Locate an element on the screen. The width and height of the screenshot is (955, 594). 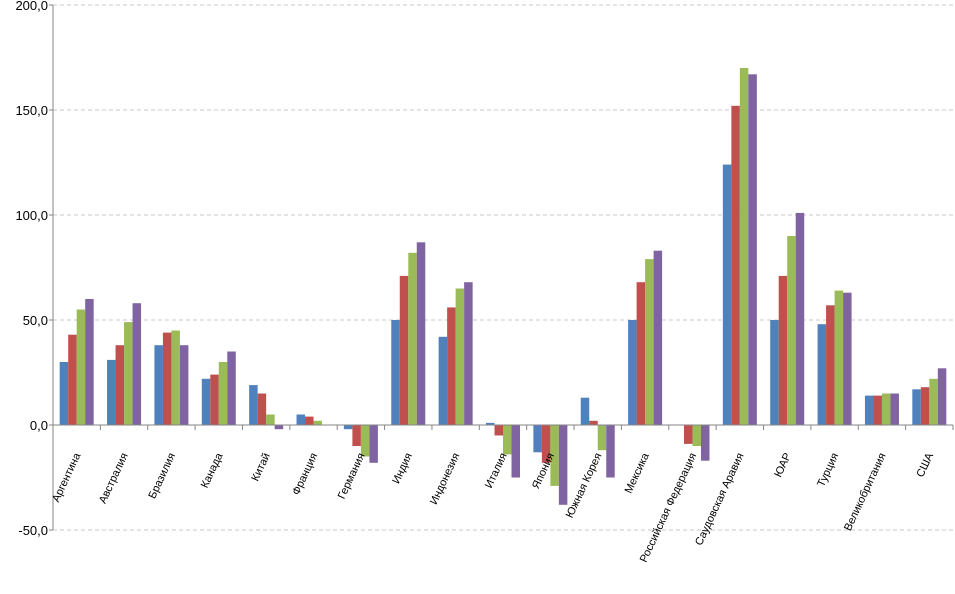
category-label: Австралия is located at coordinates (114, 478).